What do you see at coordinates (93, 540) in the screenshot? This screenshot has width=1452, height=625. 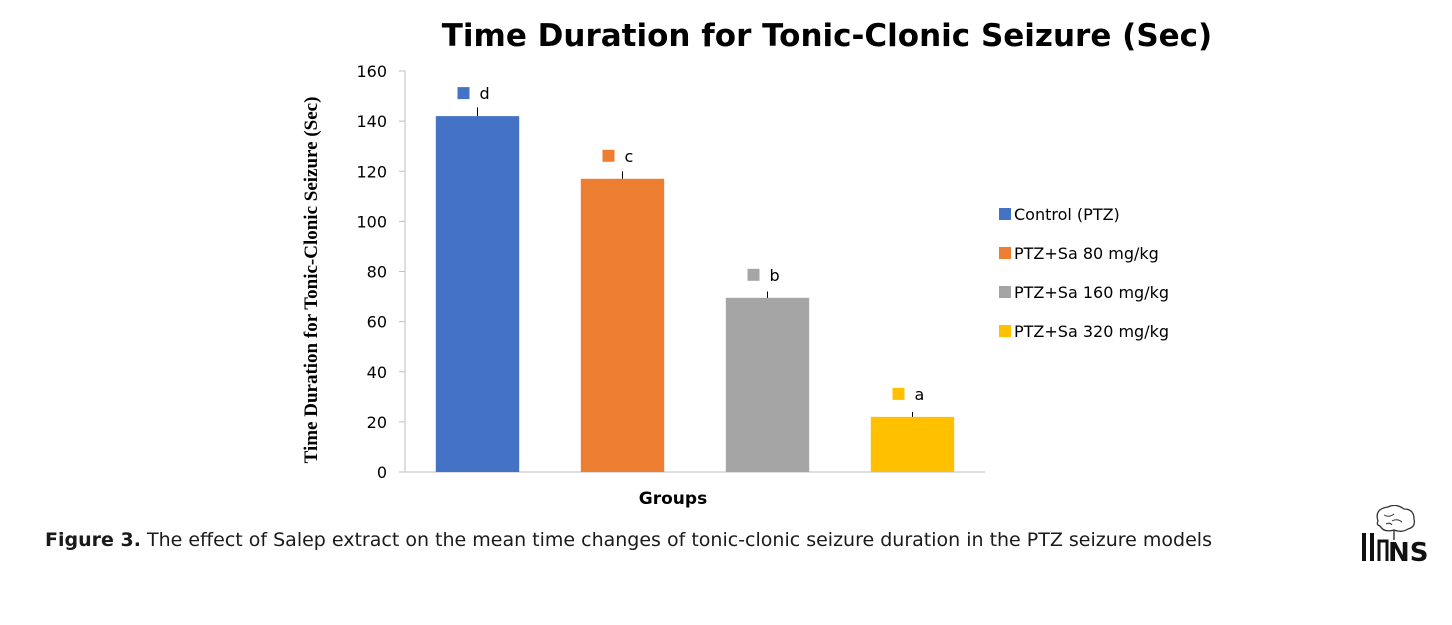 I see `caption-label: Figure 3.` at bounding box center [93, 540].